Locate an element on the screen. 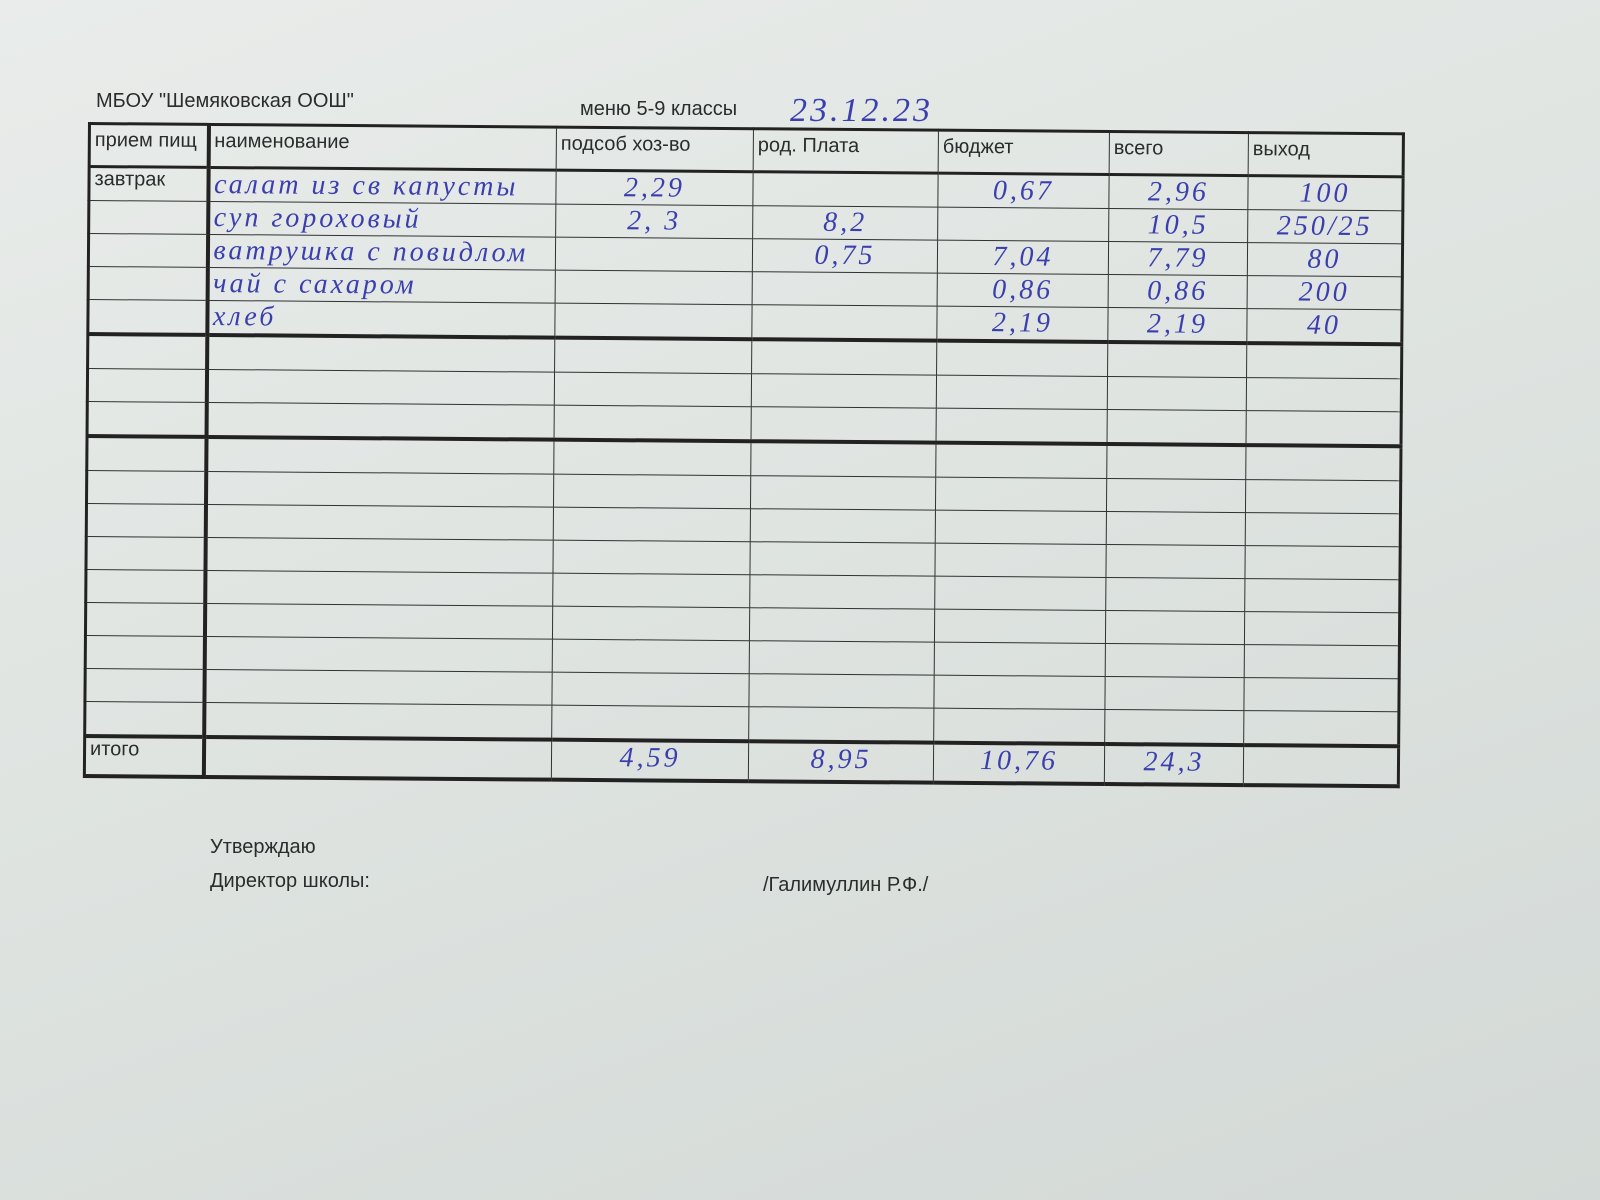 This screenshot has width=1600, height=1200. cell-total-value: 2,96 is located at coordinates (1178, 192).